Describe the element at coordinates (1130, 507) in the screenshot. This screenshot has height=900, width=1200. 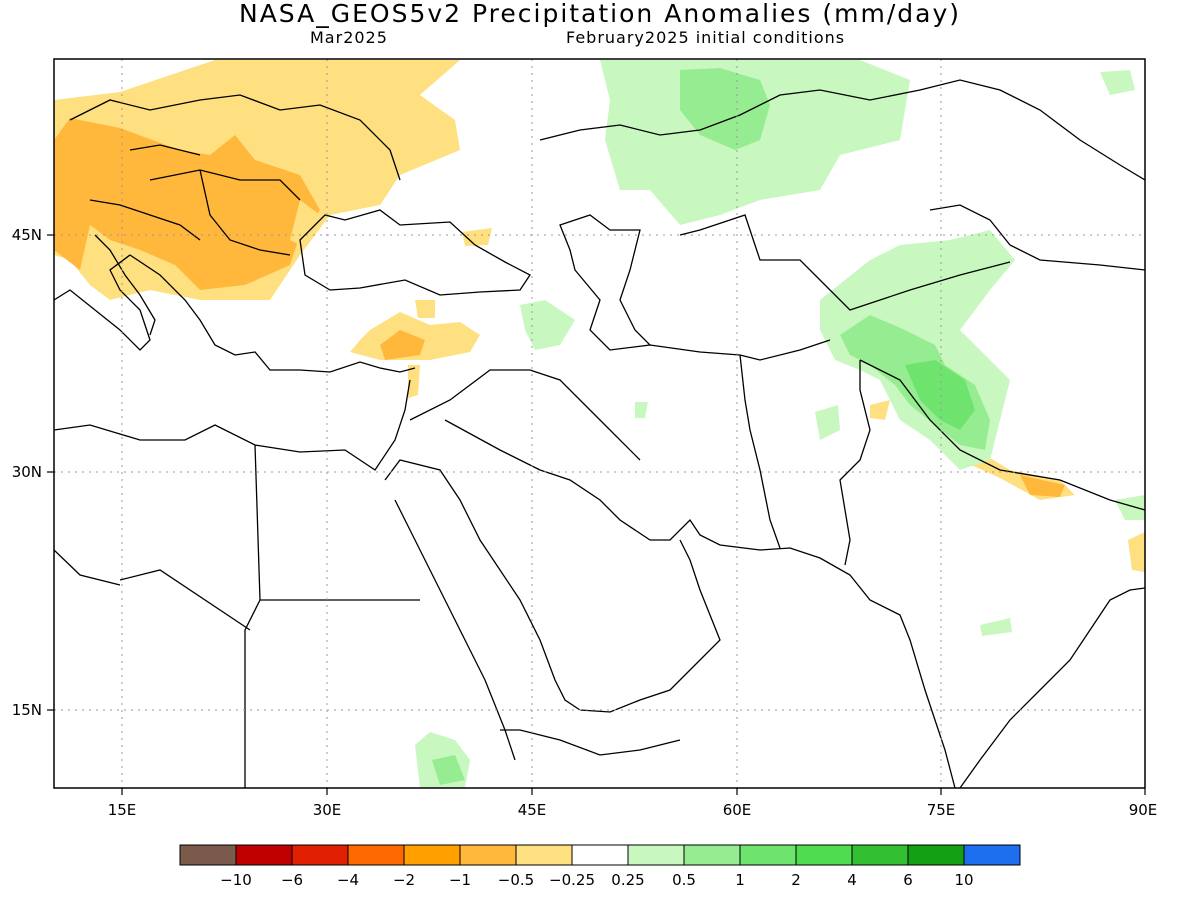
I see `anomaly-bangladesh-wet` at that location.